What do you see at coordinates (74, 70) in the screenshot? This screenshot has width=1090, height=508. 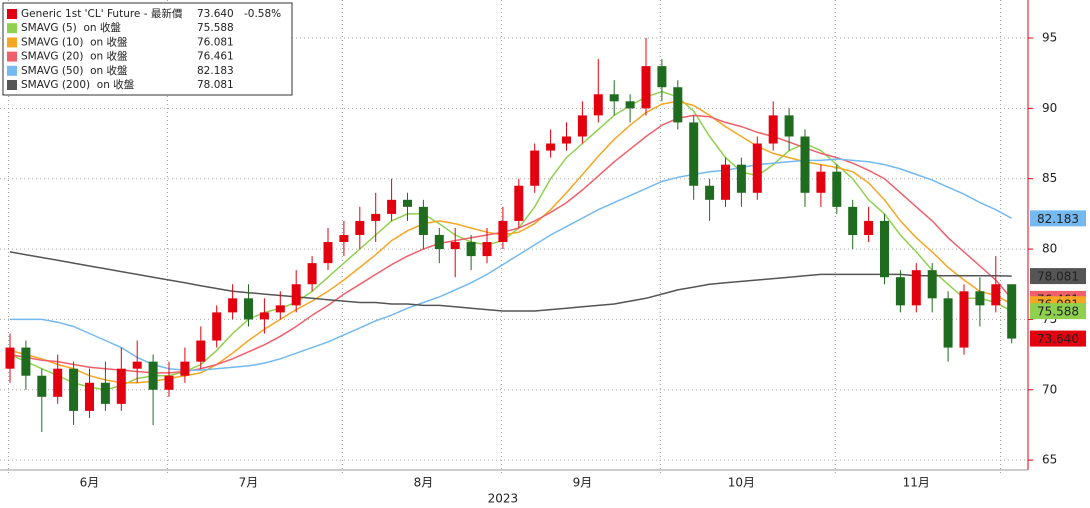 I see `legend-label: SMAVG (50) on 收盤` at bounding box center [74, 70].